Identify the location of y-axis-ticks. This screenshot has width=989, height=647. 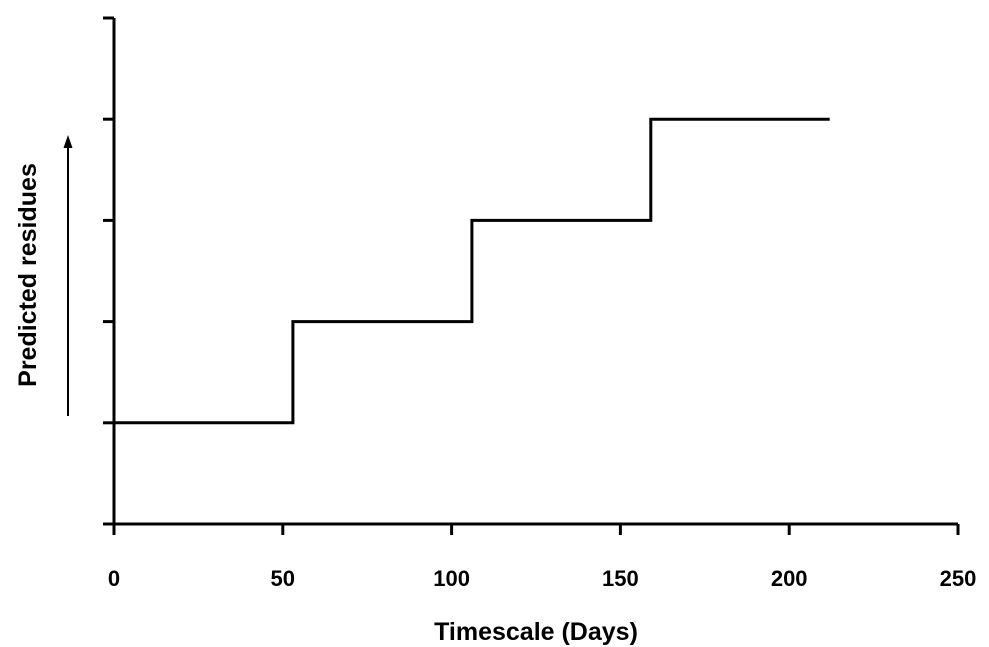
(108, 271).